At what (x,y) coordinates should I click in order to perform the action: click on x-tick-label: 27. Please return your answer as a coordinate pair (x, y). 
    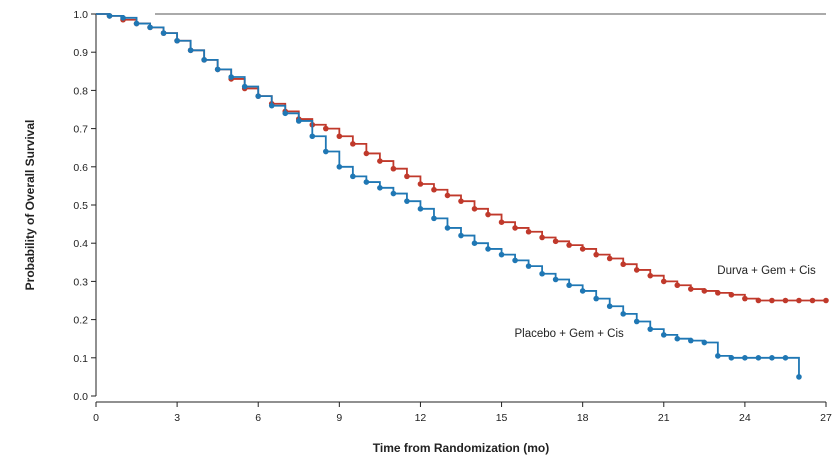
    Looking at the image, I should click on (826, 418).